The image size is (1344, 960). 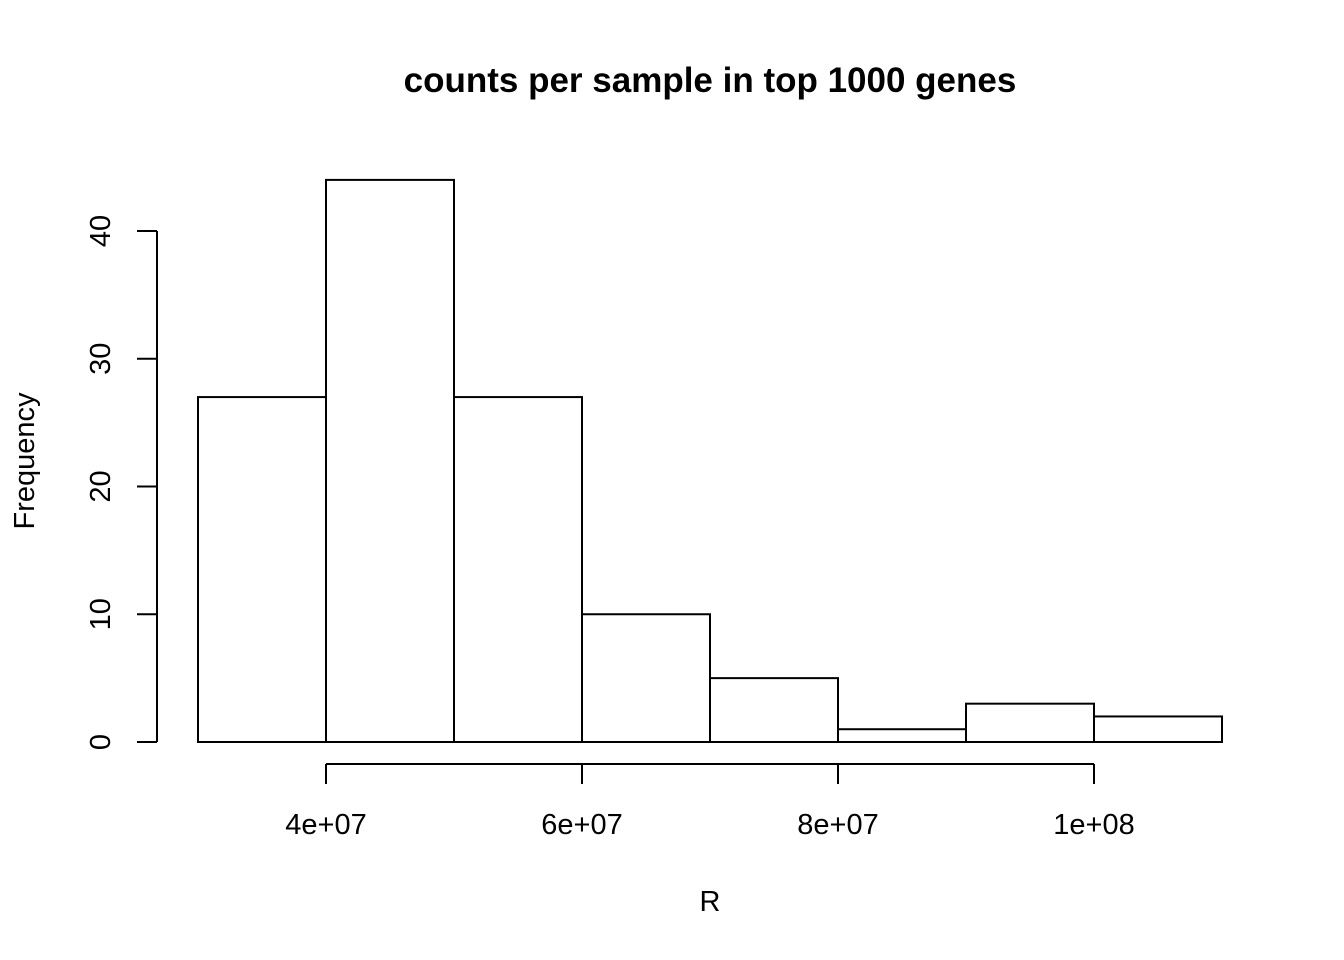 What do you see at coordinates (25, 461) in the screenshot?
I see `y-axis-label: Frequency` at bounding box center [25, 461].